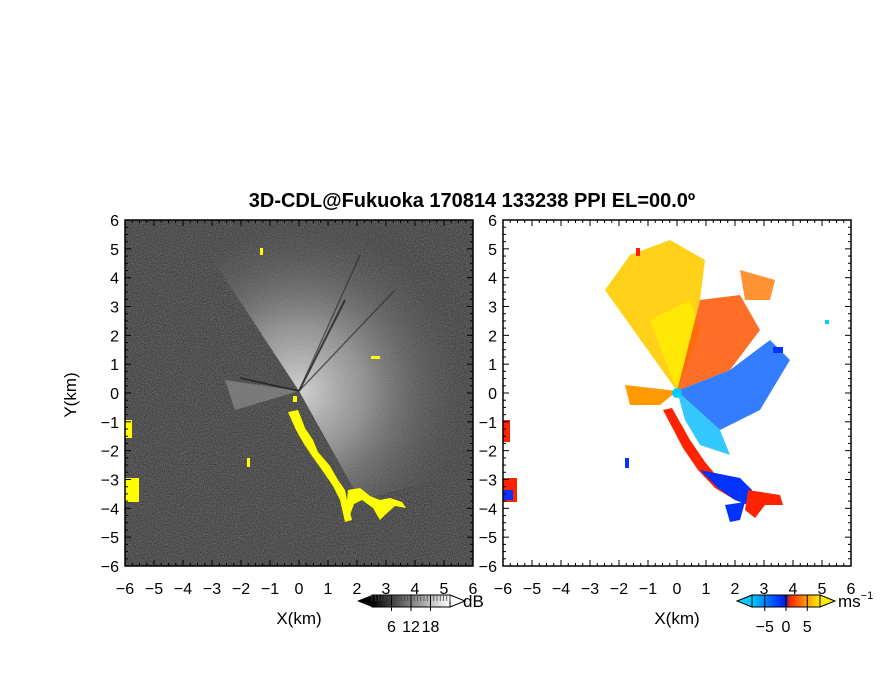 Image resolution: width=880 pixels, height=680 pixels. Describe the element at coordinates (391, 627) in the screenshot. I see `colorbar-tick-label: 6` at that location.